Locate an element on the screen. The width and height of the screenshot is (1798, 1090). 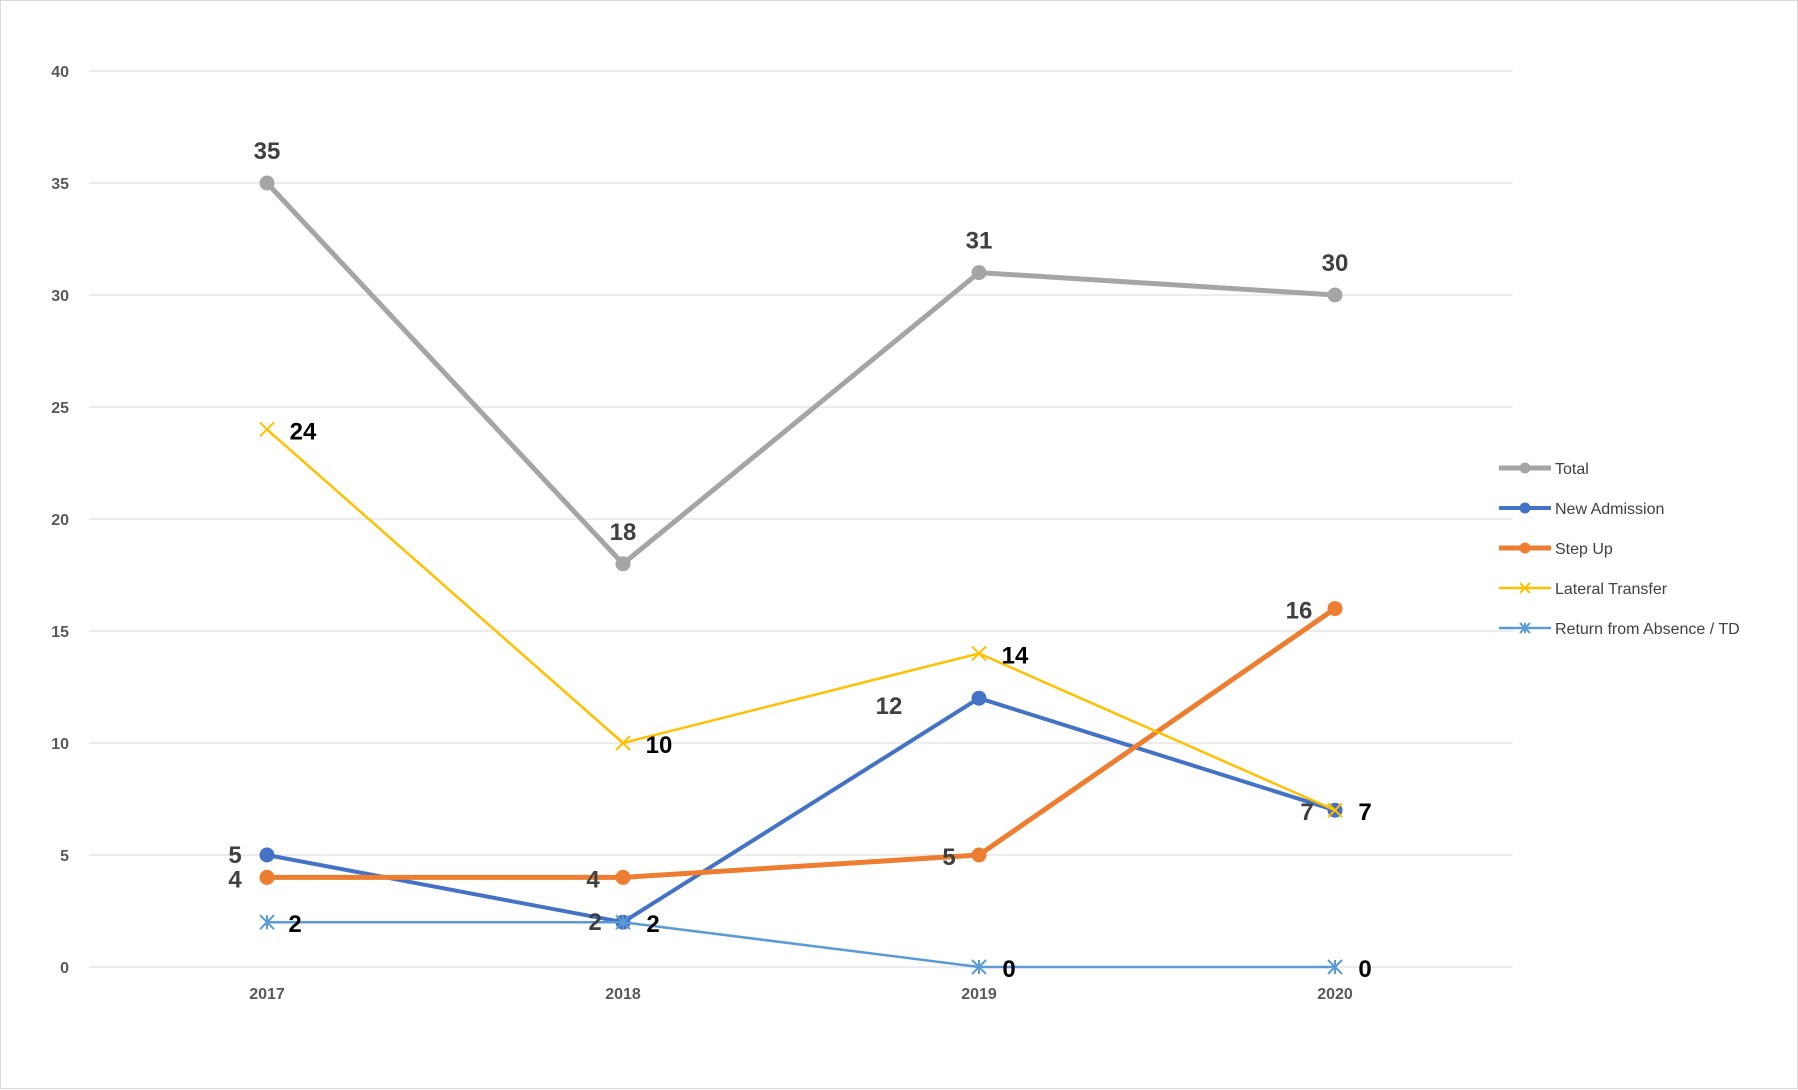
legend-item-new-admission: New Admission is located at coordinates (1581, 509).